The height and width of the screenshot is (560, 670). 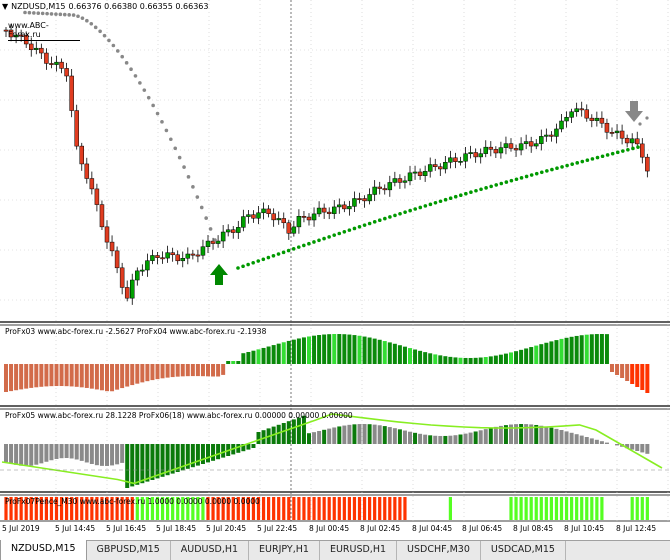 What do you see at coordinates (210, 550) in the screenshot?
I see `tab-audusd-h1: AUDUSD,H1` at bounding box center [210, 550].